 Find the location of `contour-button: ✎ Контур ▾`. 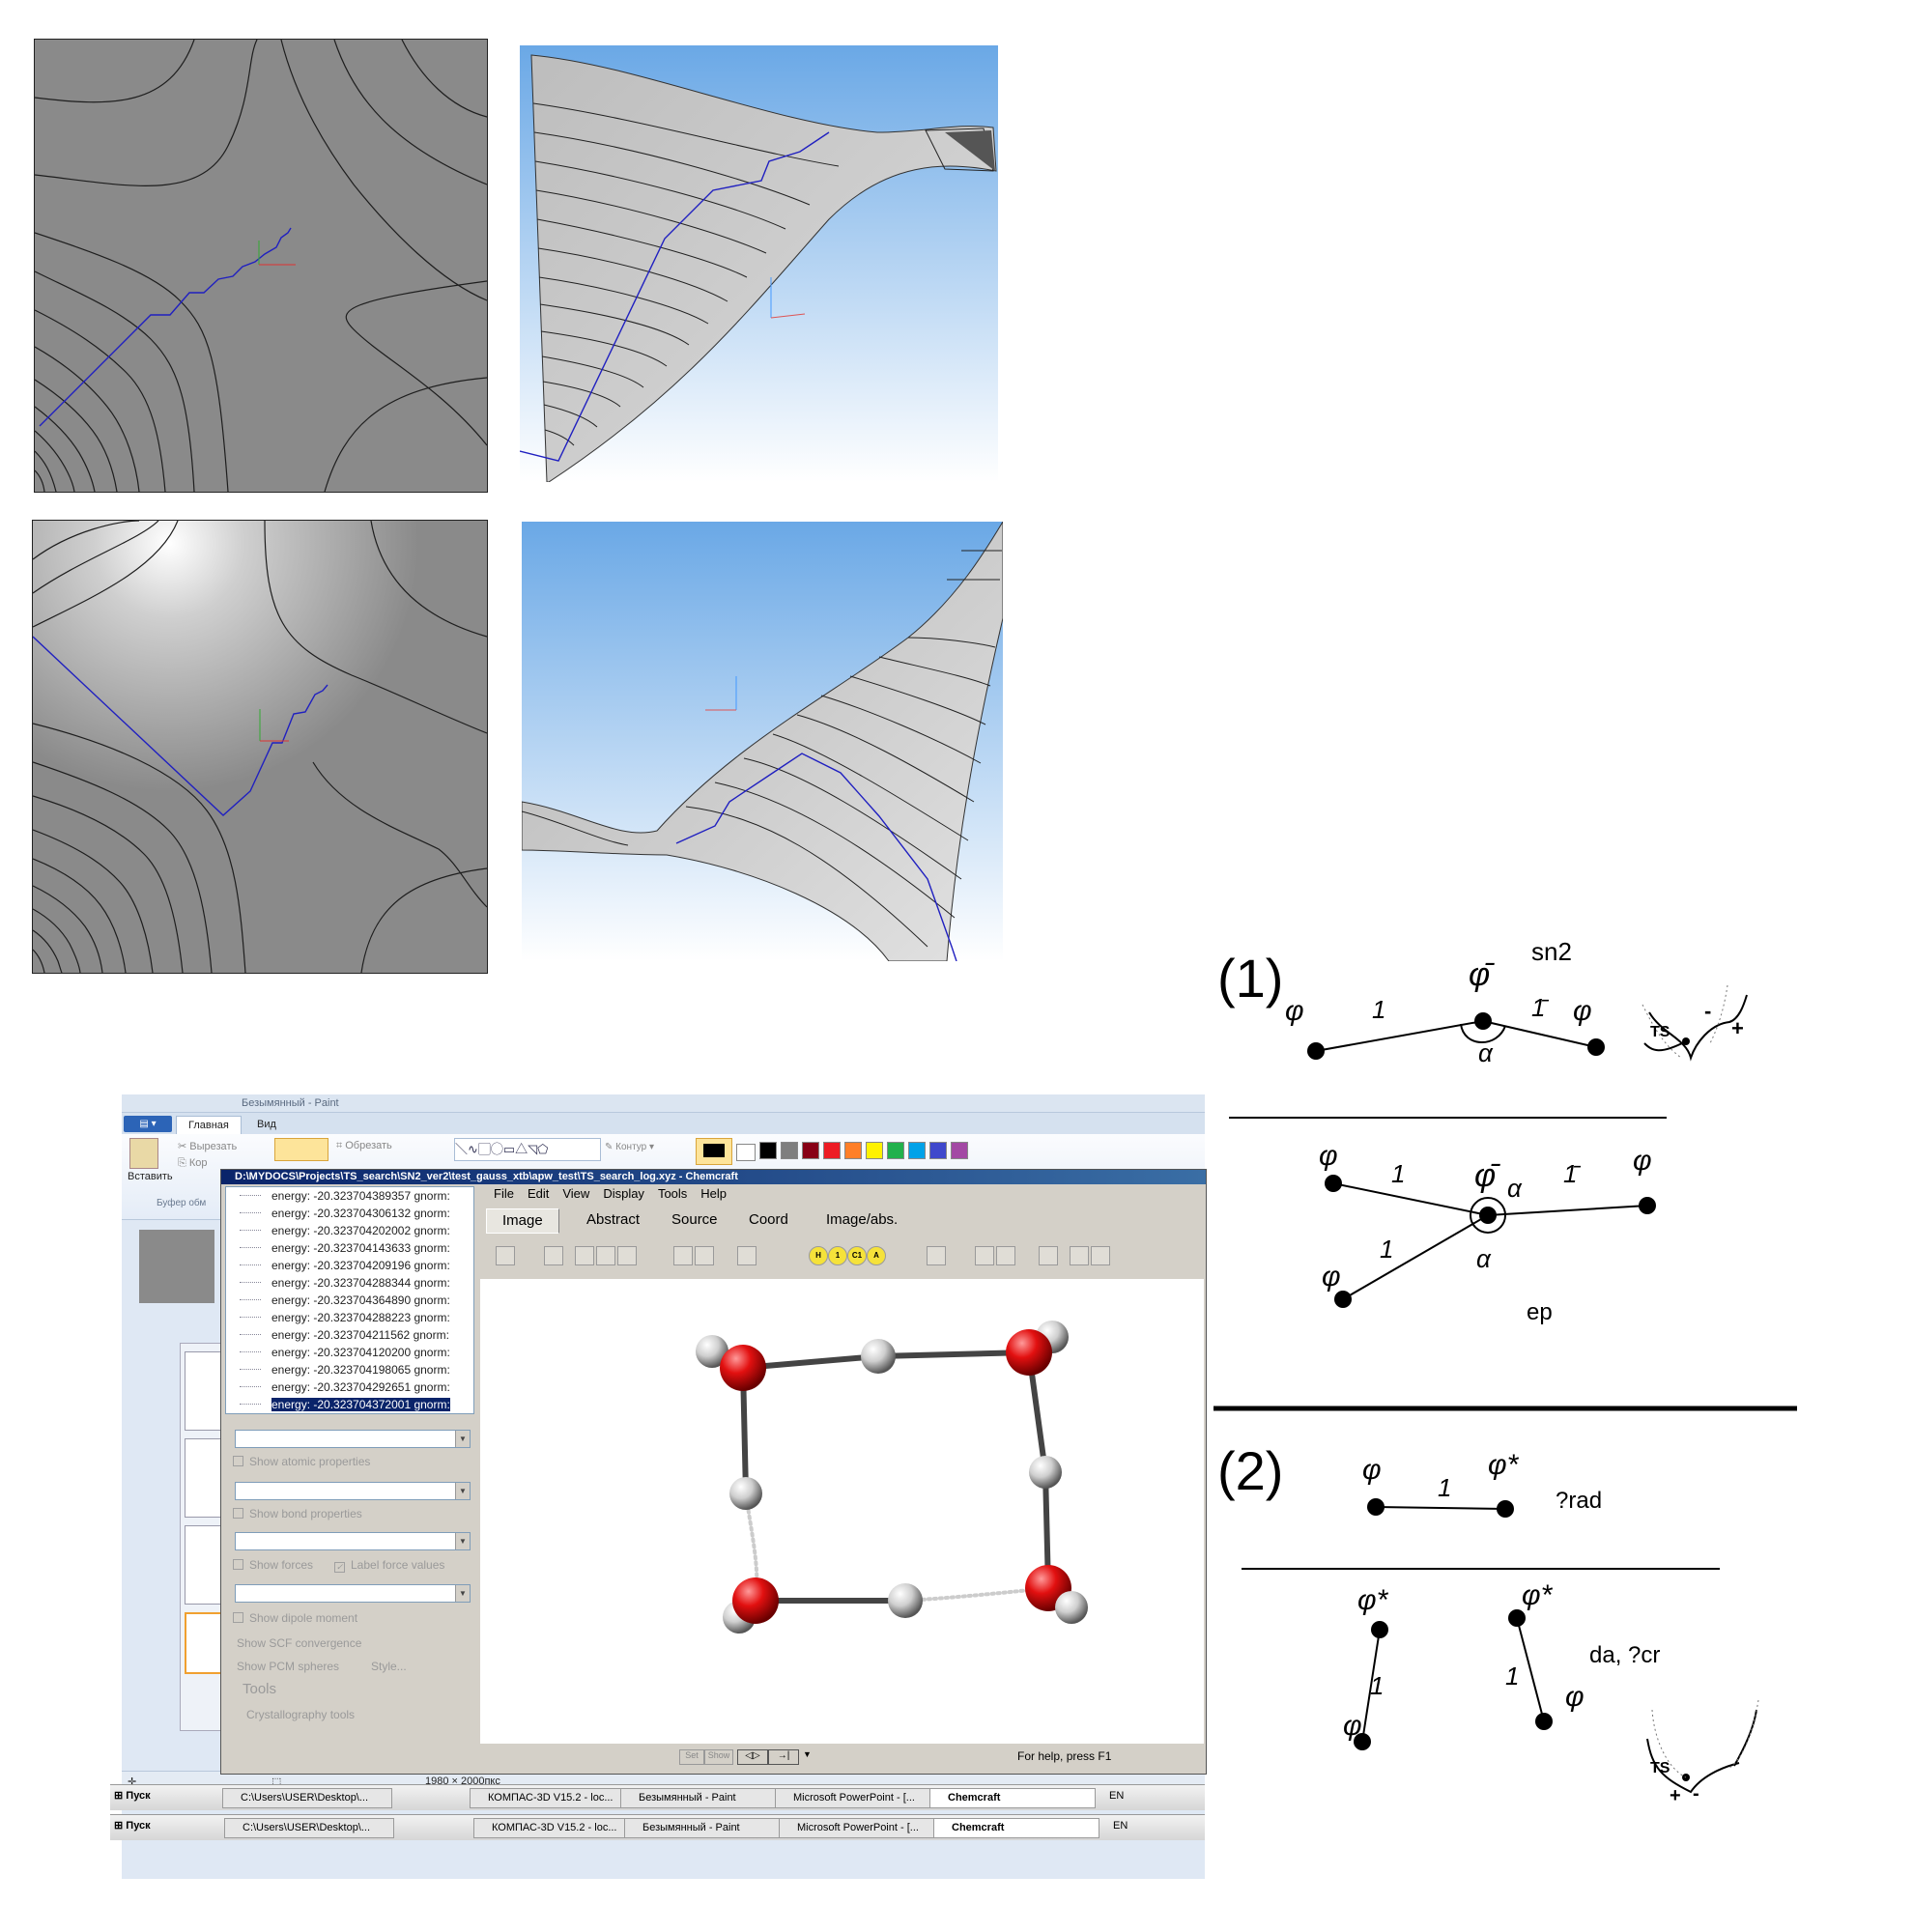

contour-button: ✎ Контур ▾ is located at coordinates (630, 1147).